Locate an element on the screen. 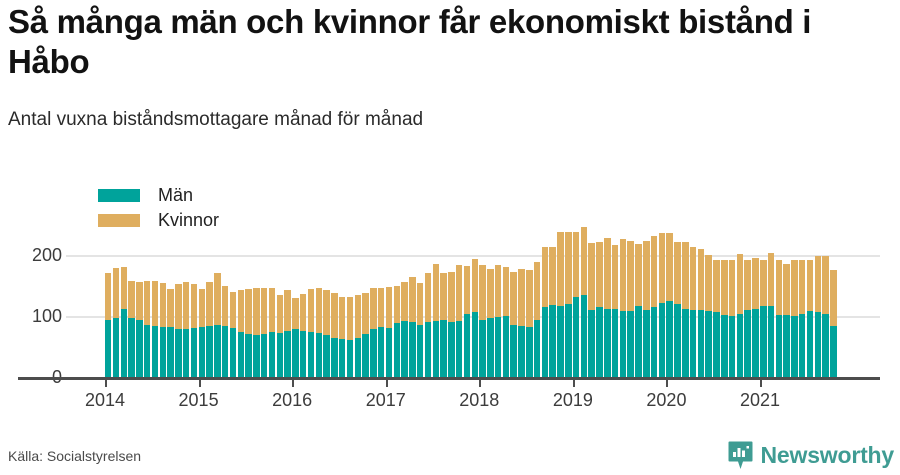 This screenshot has width=900, height=475. newsworthy-logo: Newsworthy is located at coordinates (811, 455).